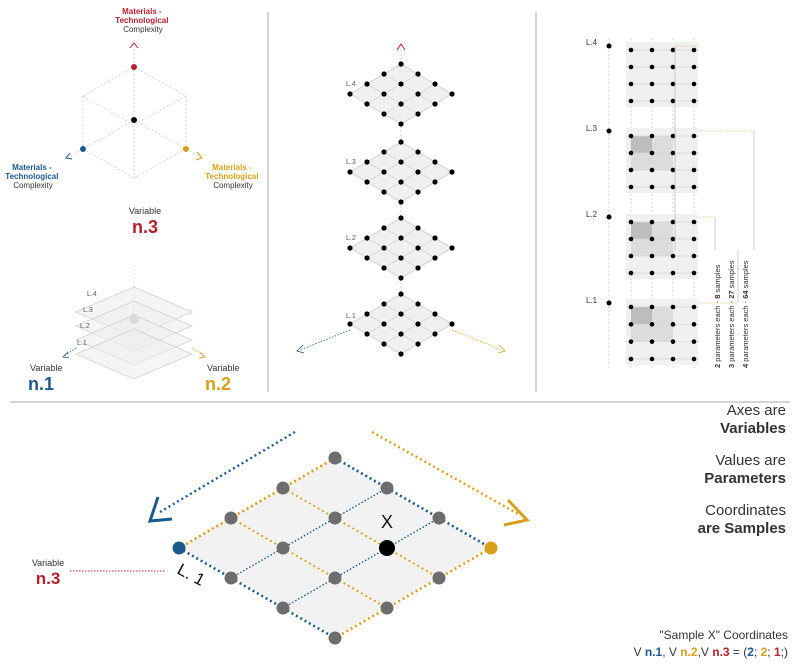 This screenshot has height=669, width=800. Describe the element at coordinates (671, 470) in the screenshot. I see `legend-values: Values are Parameters` at that location.